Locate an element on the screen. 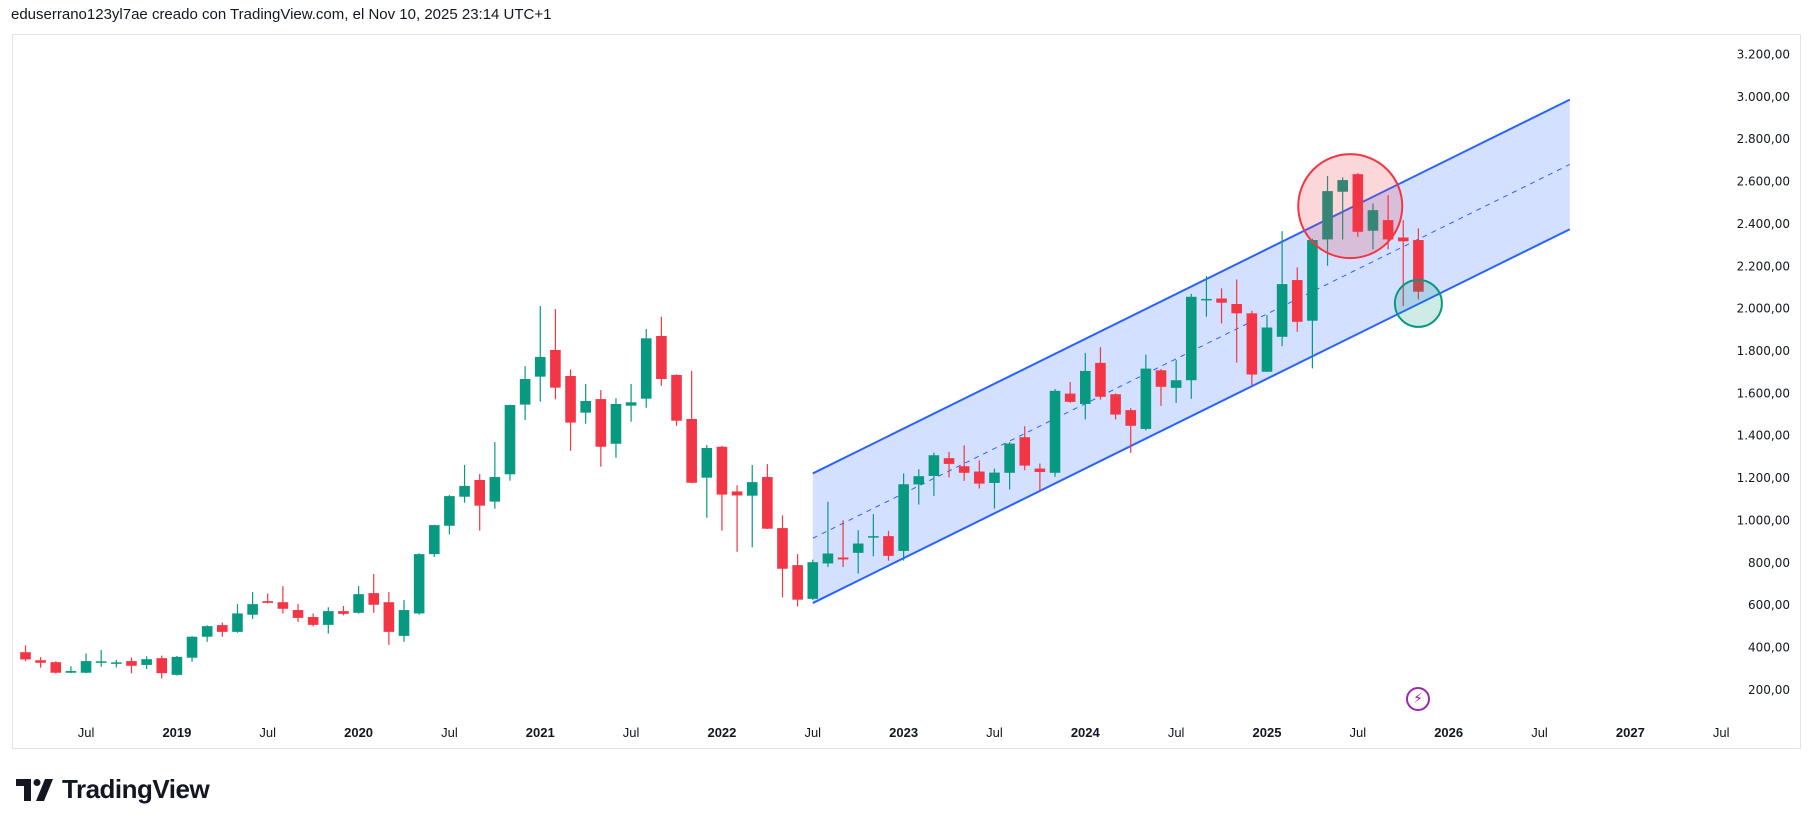 The height and width of the screenshot is (825, 1815). time-tick-label: 2025 is located at coordinates (1267, 732).